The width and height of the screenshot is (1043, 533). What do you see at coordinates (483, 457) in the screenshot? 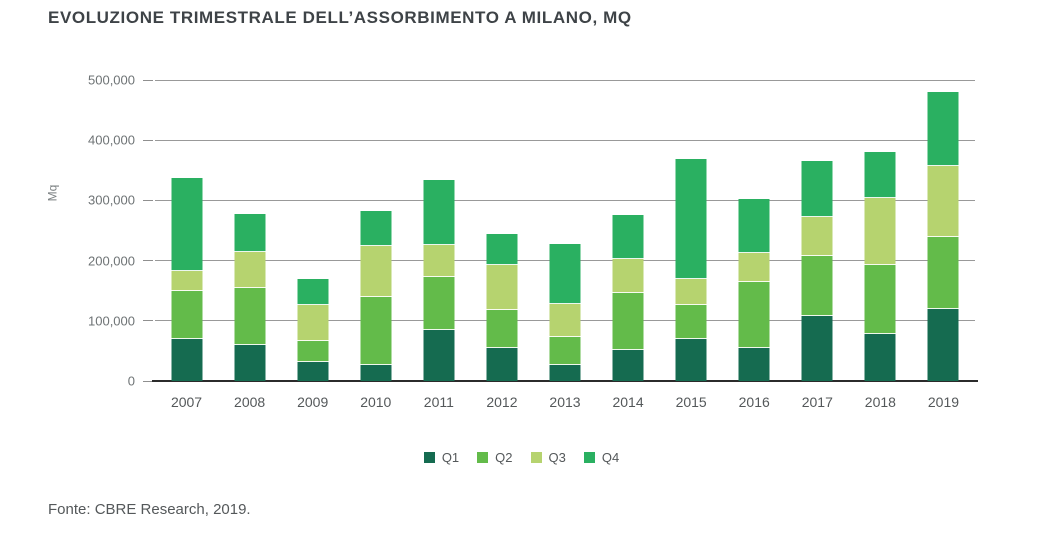
I see `legend-swatch-q2` at bounding box center [483, 457].